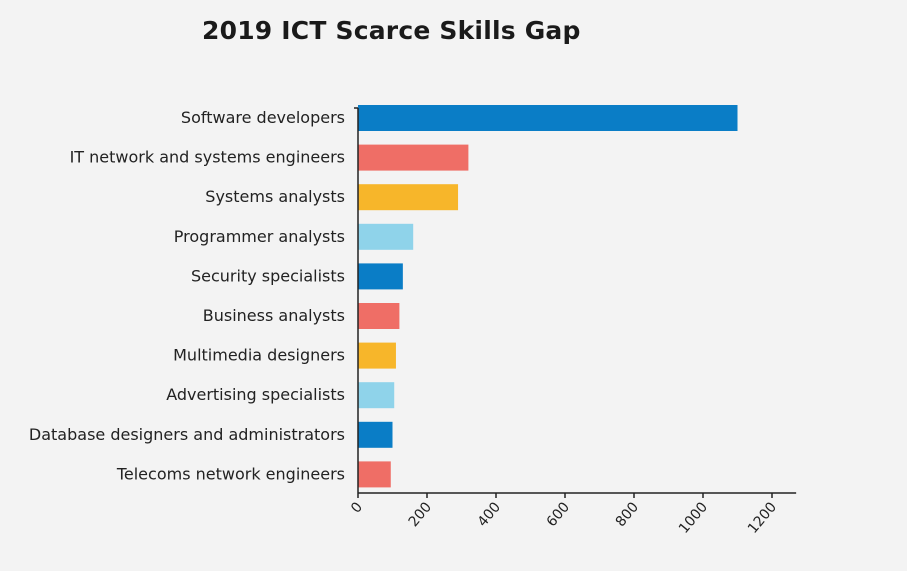  What do you see at coordinates (263, 117) in the screenshot?
I see `category-label: Software developers` at bounding box center [263, 117].